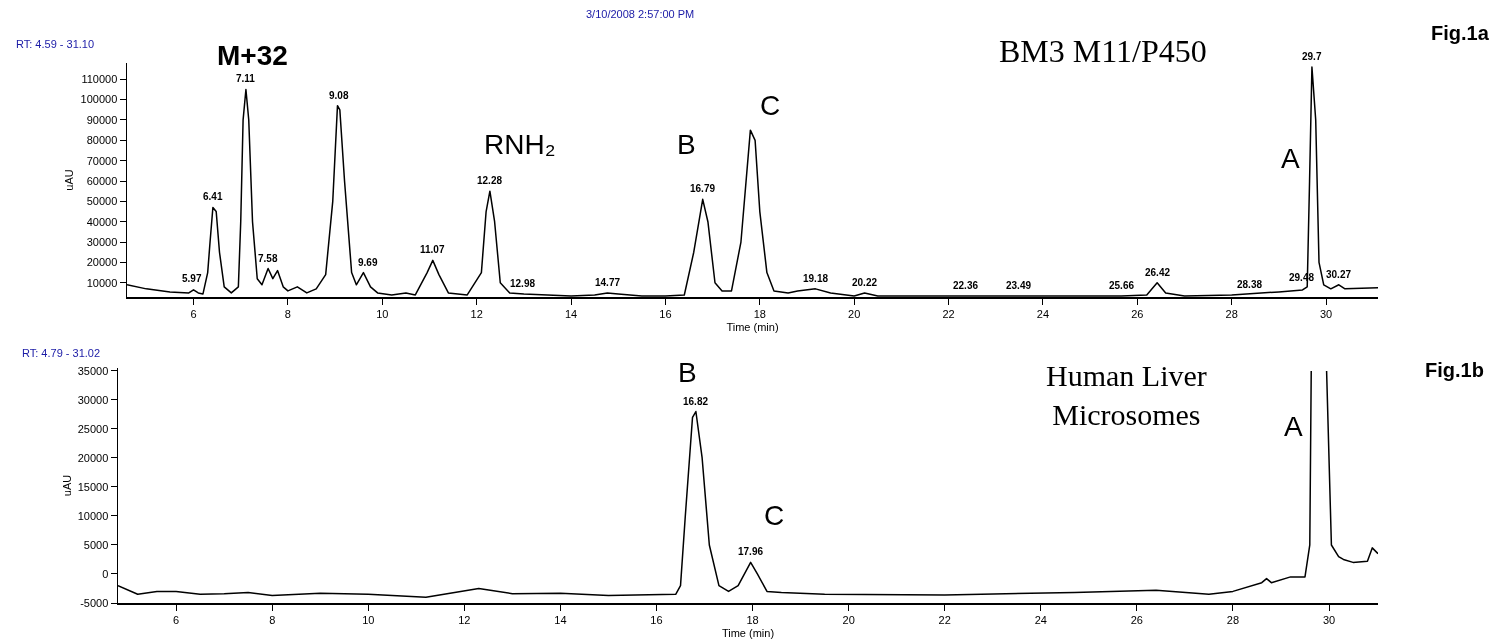 The image size is (1507, 642). Describe the element at coordinates (93, 370) in the screenshot. I see `y-tick-label: 35000` at that location.